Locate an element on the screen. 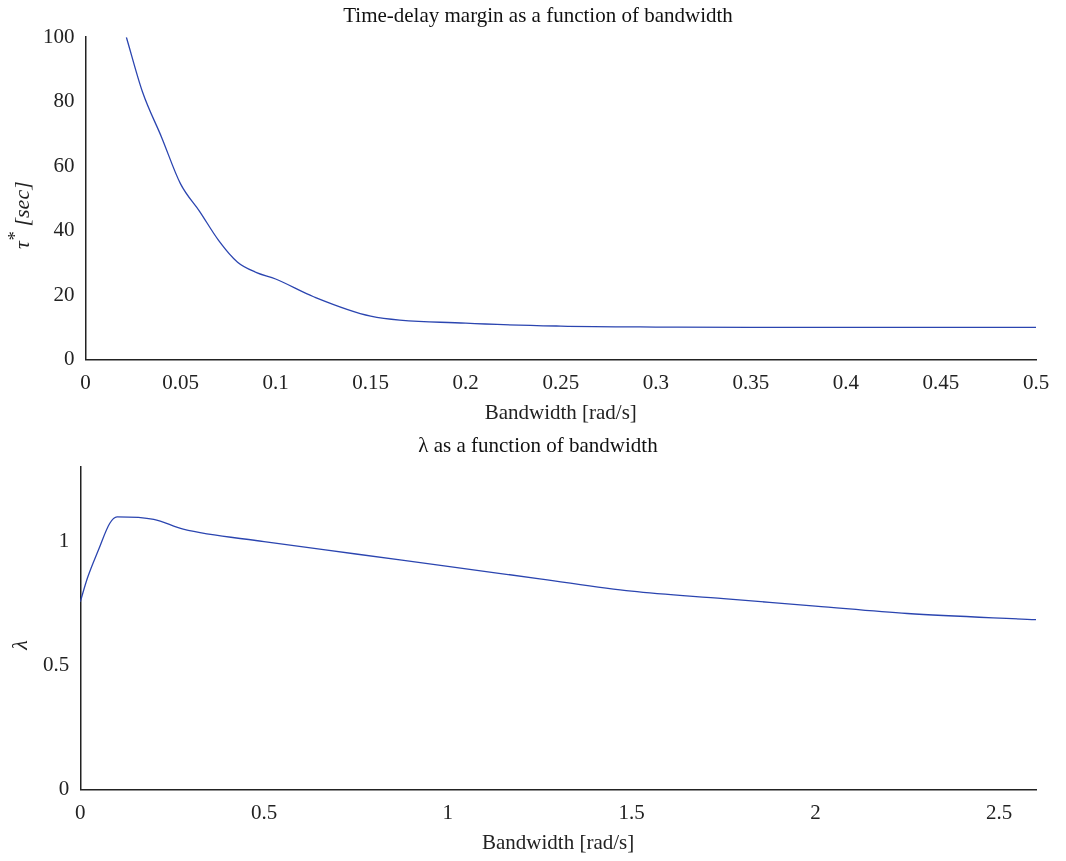 This screenshot has height=861, width=1066. y-tick-label: 40 is located at coordinates (64, 229).